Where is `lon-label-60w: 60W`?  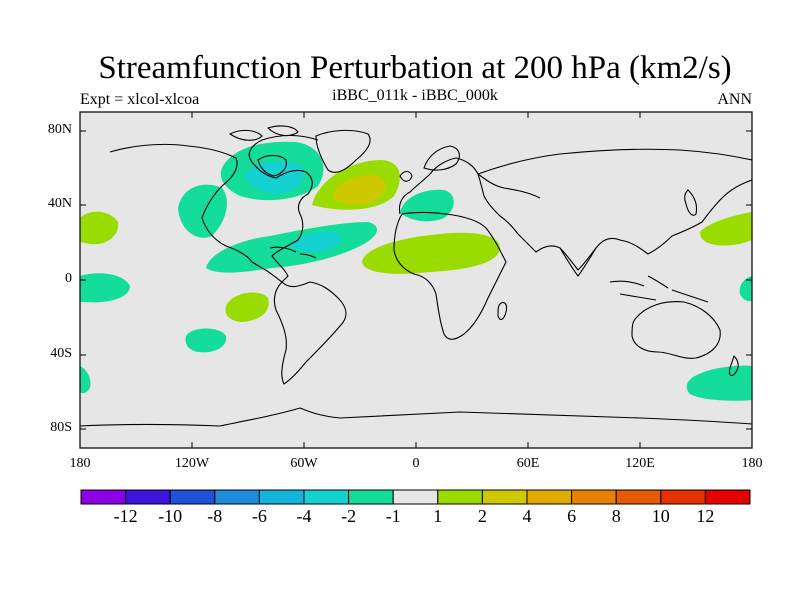 lon-label-60w: 60W is located at coordinates (304, 463).